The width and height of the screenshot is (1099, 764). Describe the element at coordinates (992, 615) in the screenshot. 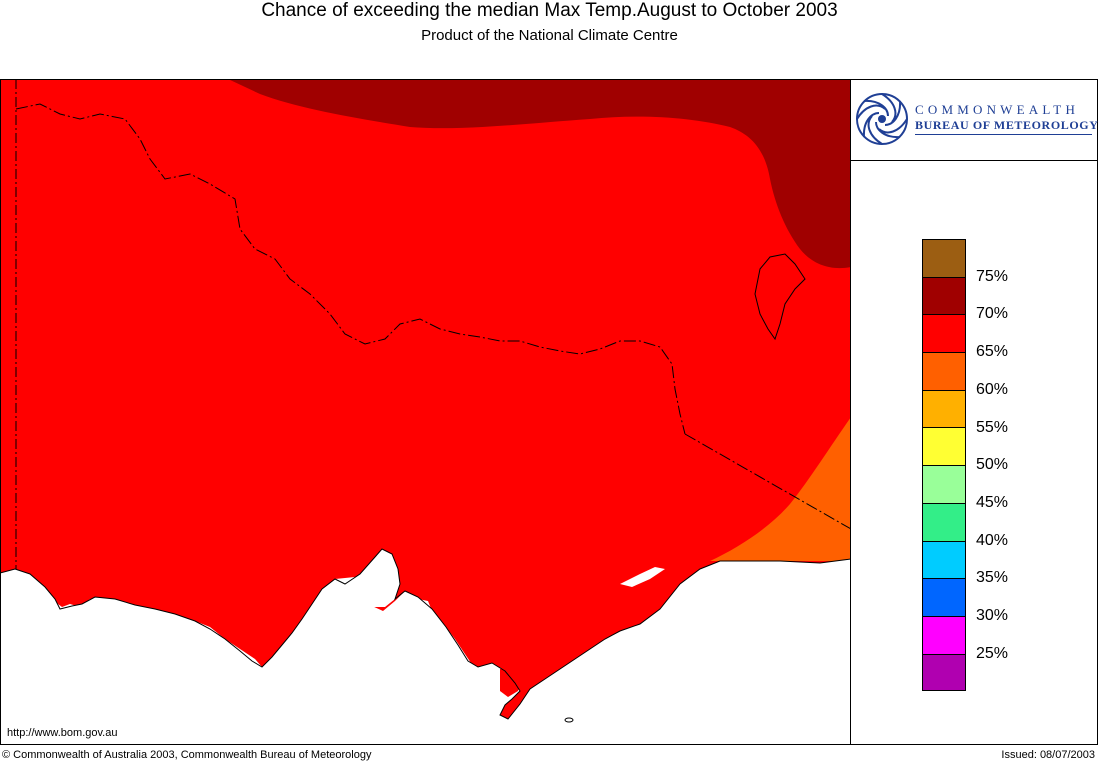

I see `legend-label: 30%` at that location.